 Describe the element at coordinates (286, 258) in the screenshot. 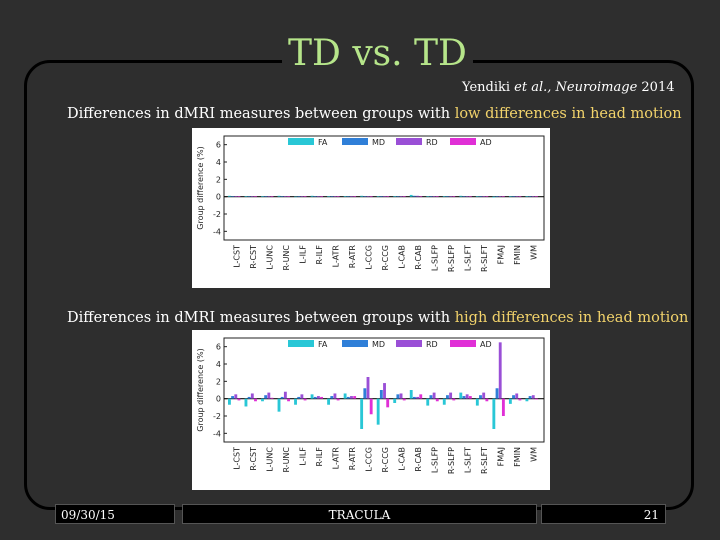

I see `x-tick-label: R-UNC` at that location.